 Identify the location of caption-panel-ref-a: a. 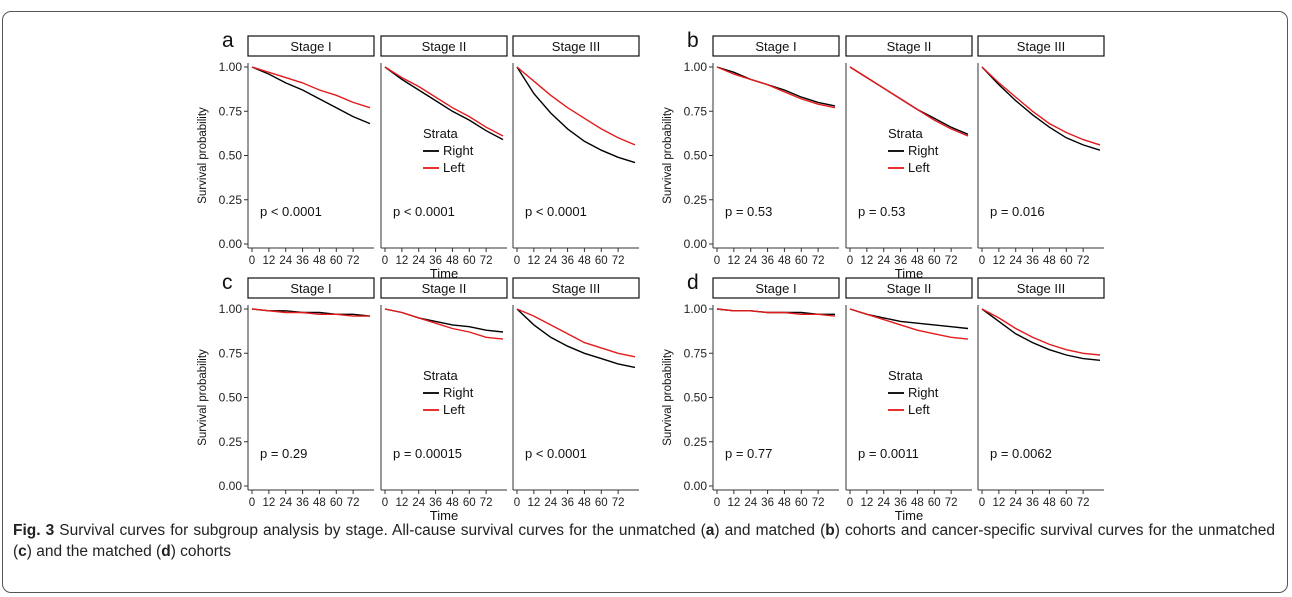
(710, 530).